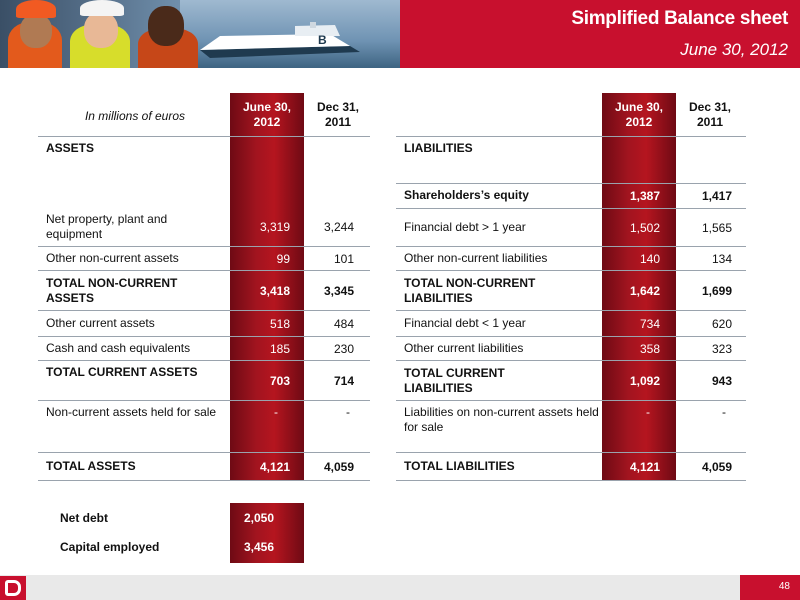  I want to click on summary-highlight, so click(267, 533).